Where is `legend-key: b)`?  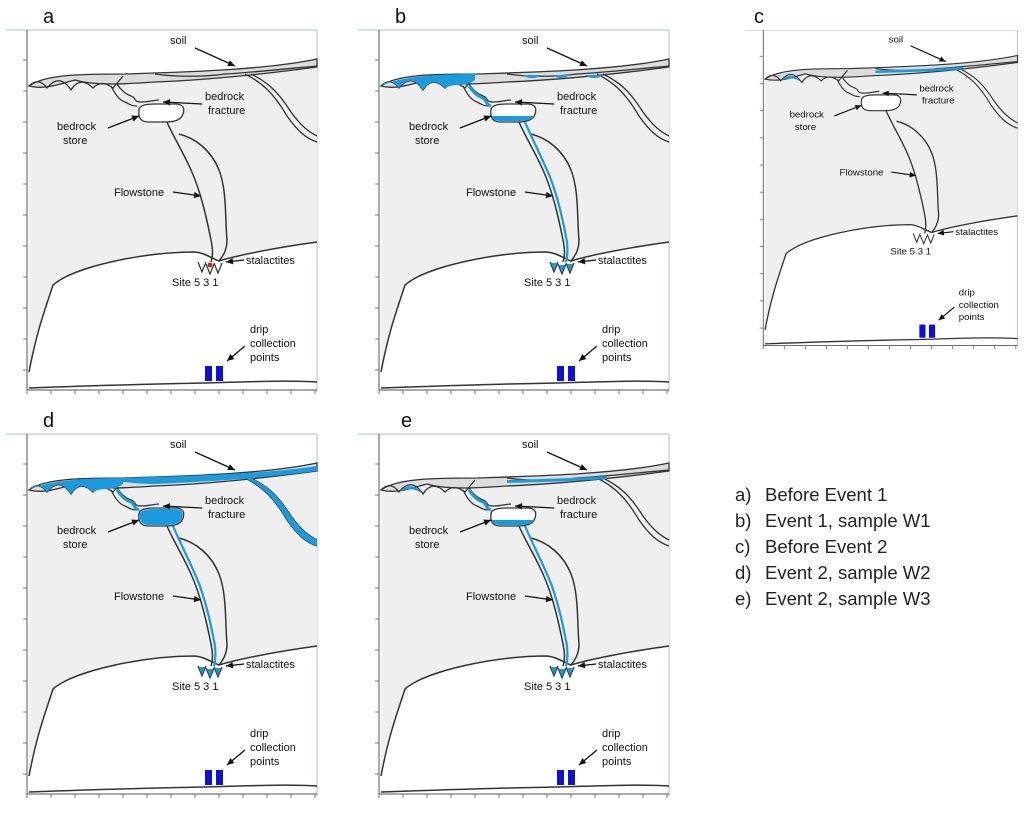
legend-key: b) is located at coordinates (743, 520).